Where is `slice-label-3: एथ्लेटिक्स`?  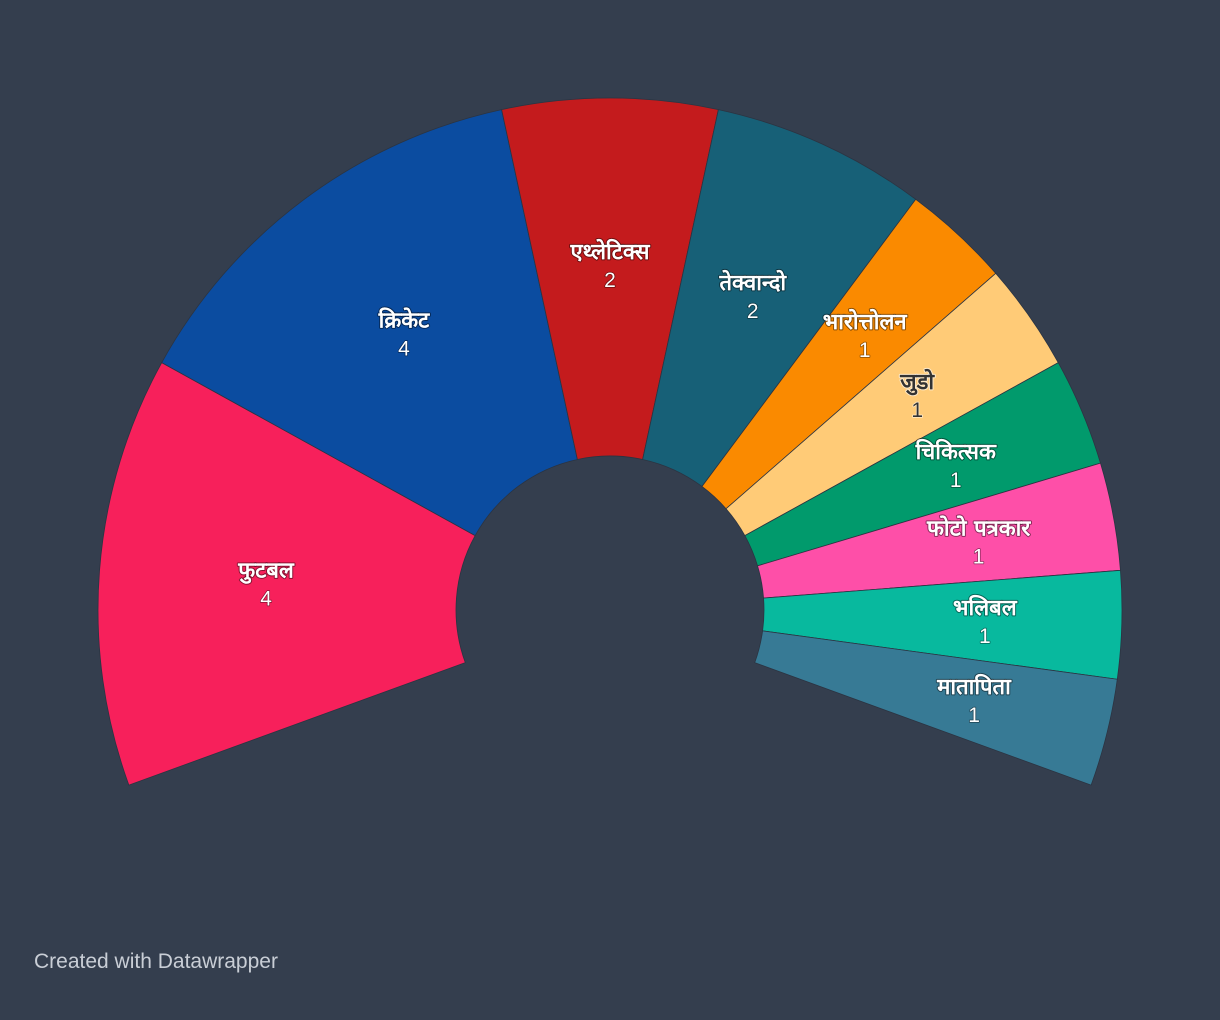 slice-label-3: एथ्लेटिक्स is located at coordinates (609, 251).